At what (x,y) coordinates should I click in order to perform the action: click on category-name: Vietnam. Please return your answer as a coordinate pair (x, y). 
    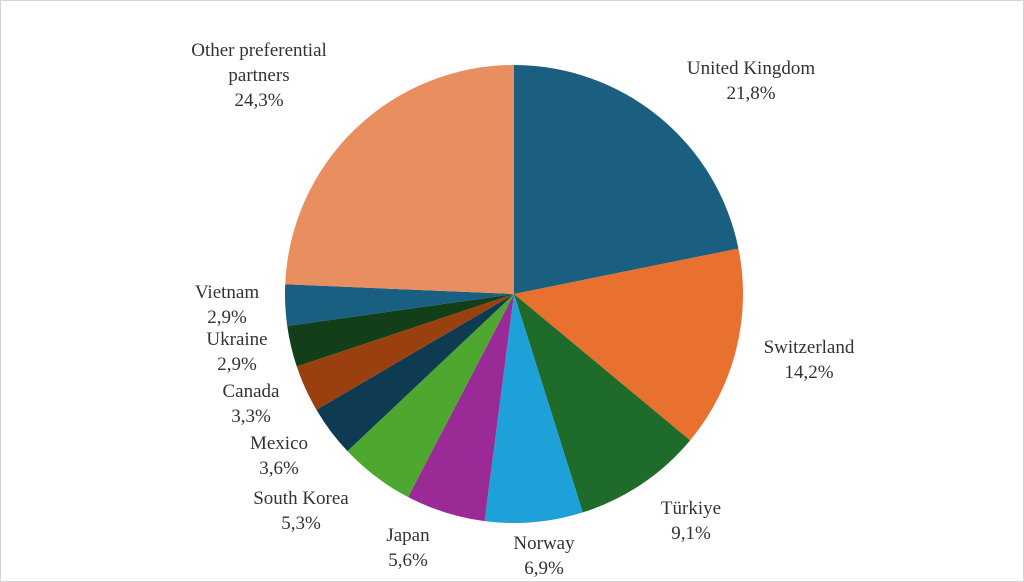
    Looking at the image, I should click on (227, 292).